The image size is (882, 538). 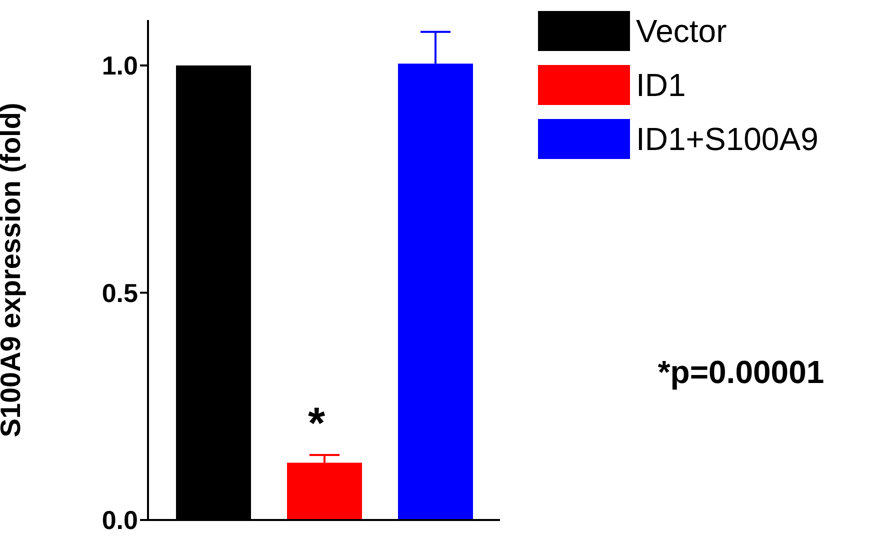 What do you see at coordinates (120, 65) in the screenshot?
I see `y-tick-label: 1.0` at bounding box center [120, 65].